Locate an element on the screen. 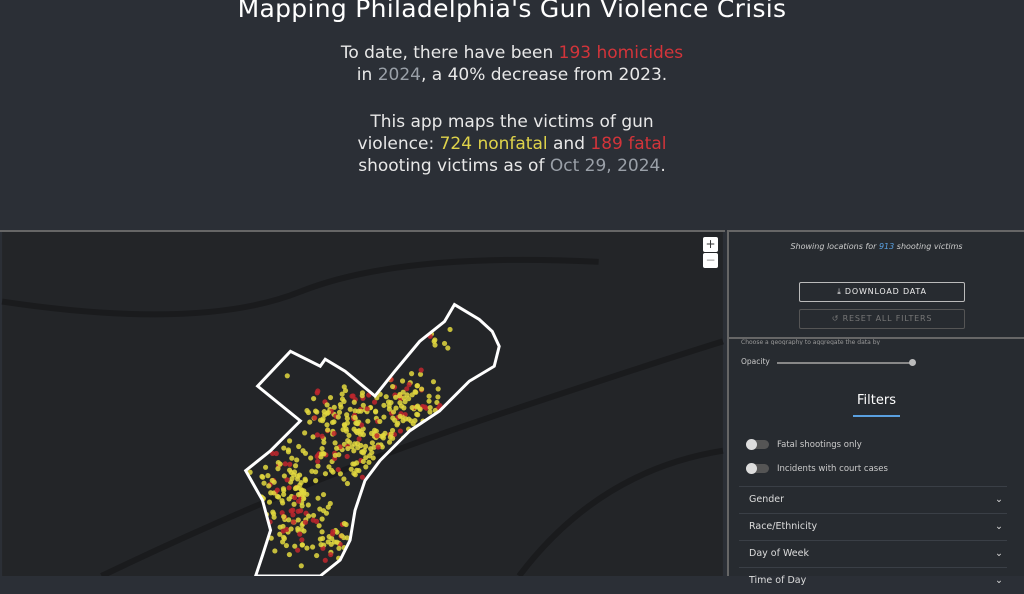 The width and height of the screenshot is (1024, 594). divider is located at coordinates (876, 338).